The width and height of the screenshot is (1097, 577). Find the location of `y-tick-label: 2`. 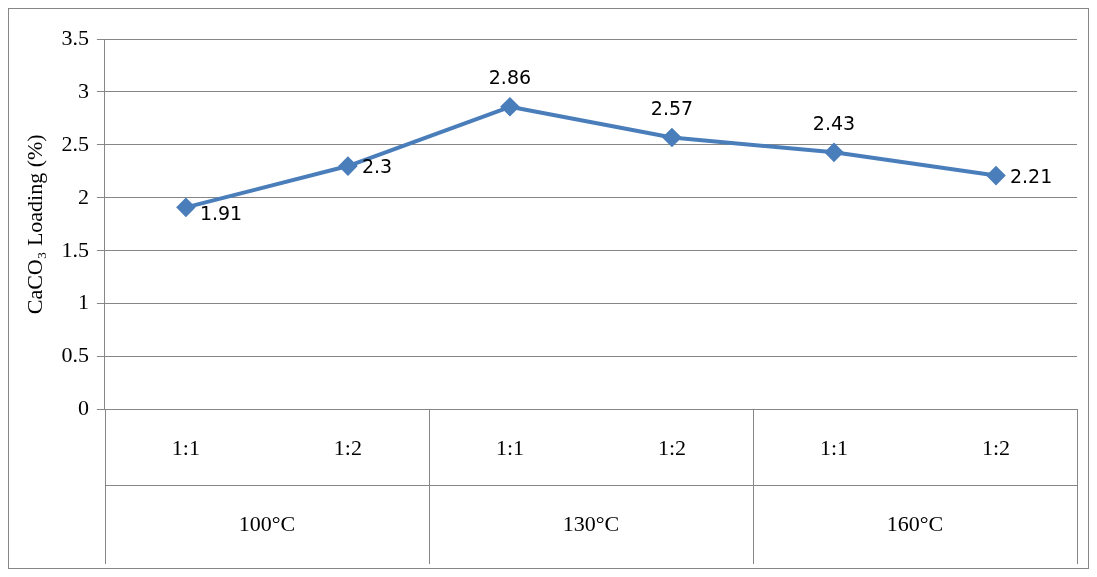

y-tick-label: 2 is located at coordinates (83, 196).